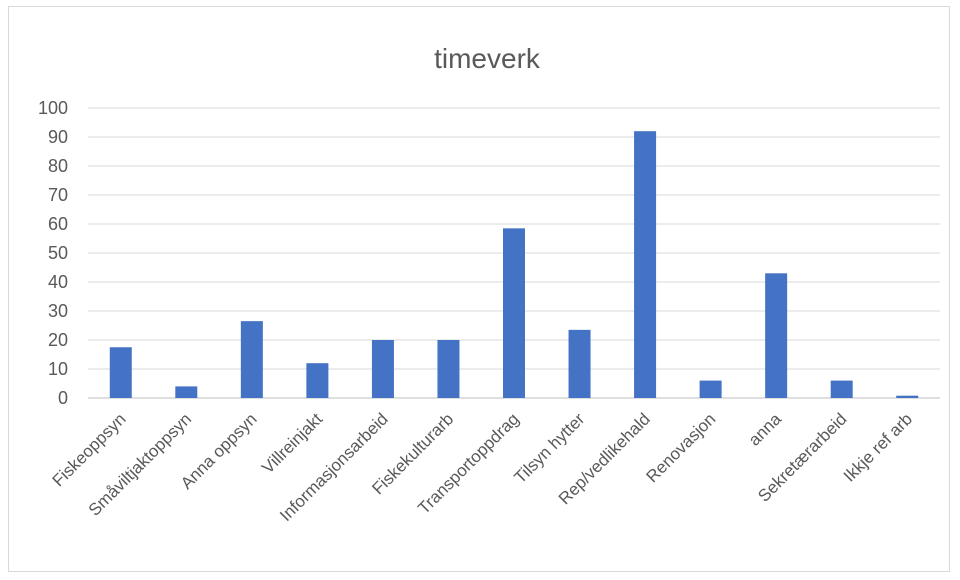 The width and height of the screenshot is (960, 580). What do you see at coordinates (487, 58) in the screenshot?
I see `chart-title: timeverk` at bounding box center [487, 58].